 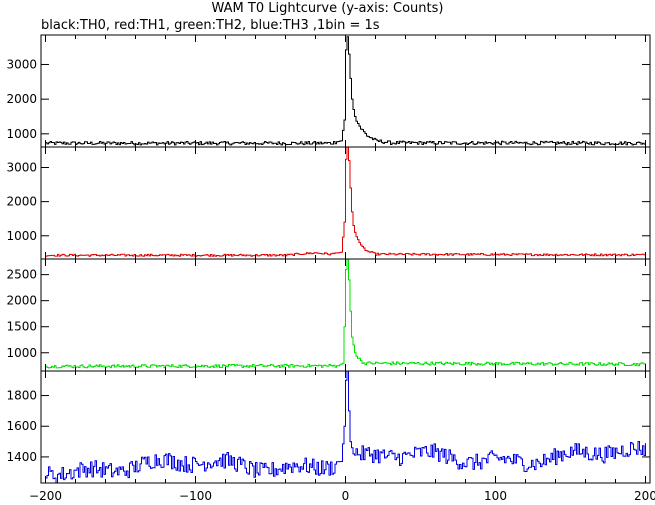 I want to click on x-tick-label: −100, so click(x=195, y=496).